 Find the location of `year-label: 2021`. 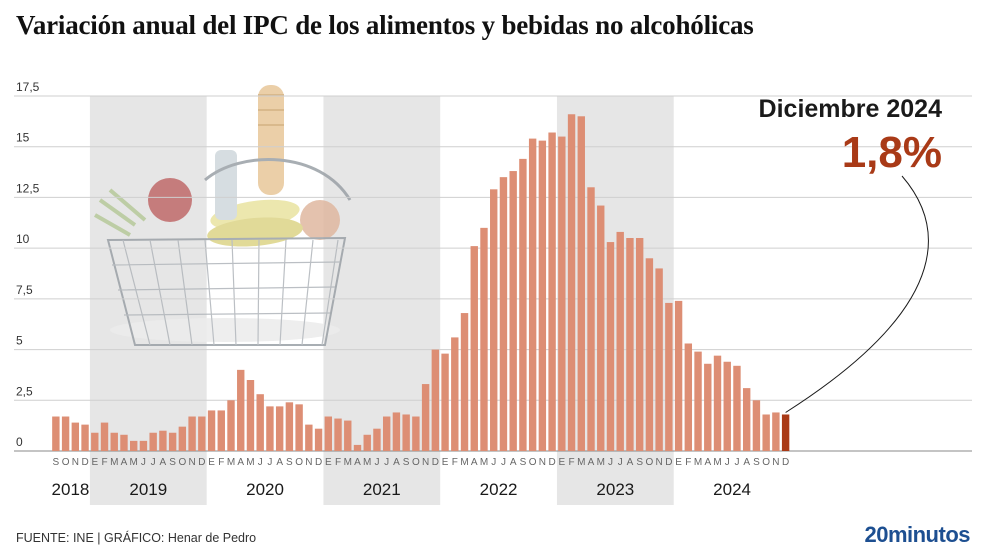

year-label: 2021 is located at coordinates (382, 489).